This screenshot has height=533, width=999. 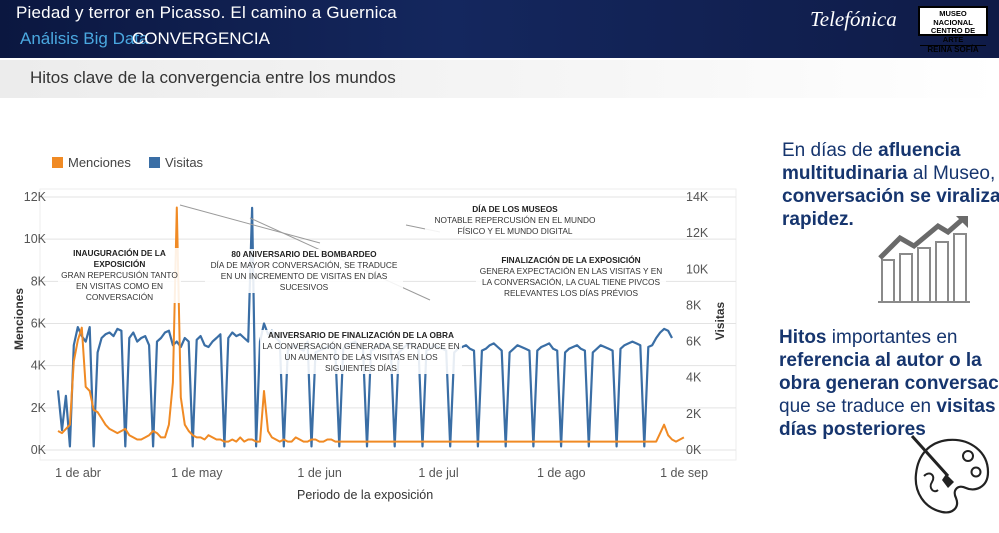 What do you see at coordinates (39, 281) in the screenshot?
I see `y-tick-label-left: 8K` at bounding box center [39, 281].